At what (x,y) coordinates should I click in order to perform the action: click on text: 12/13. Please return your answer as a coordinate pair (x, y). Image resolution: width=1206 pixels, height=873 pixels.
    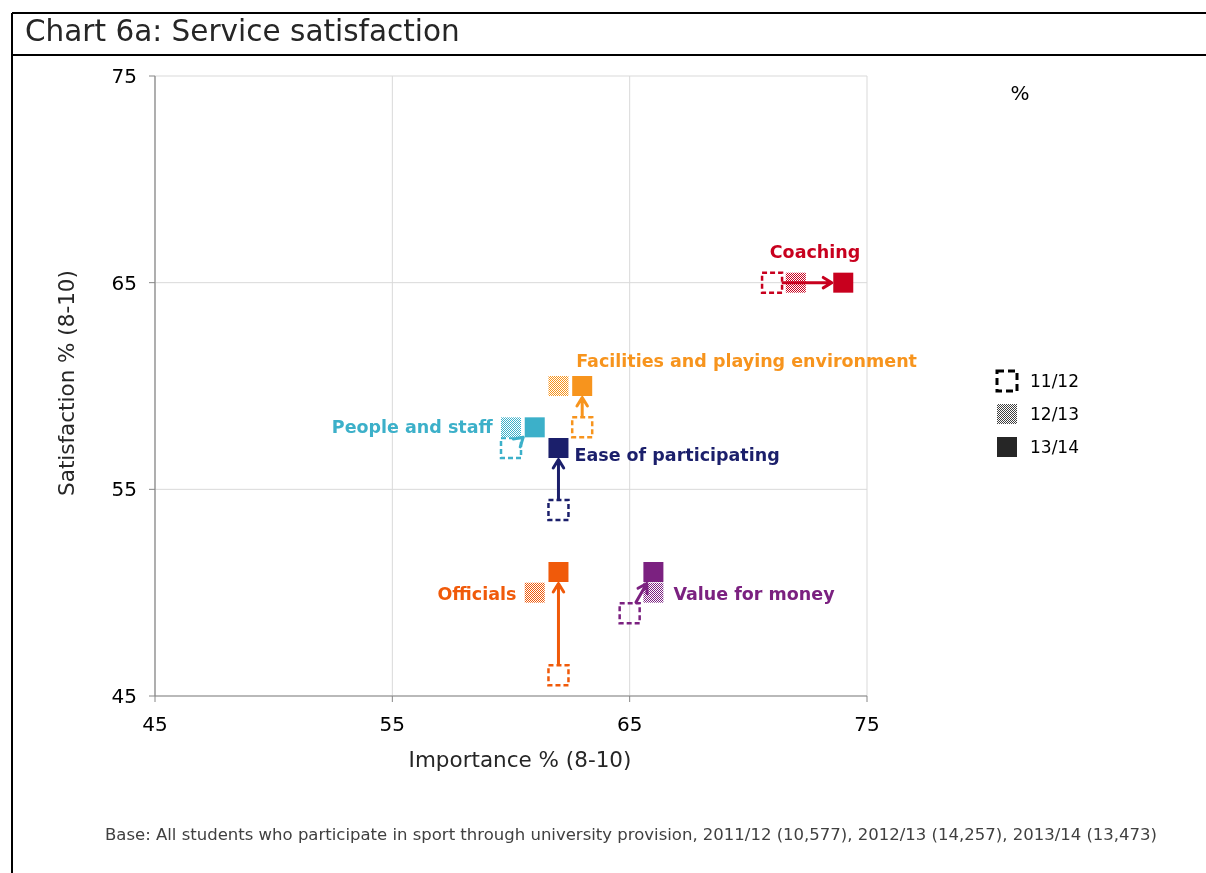
    Looking at the image, I should click on (1054, 413).